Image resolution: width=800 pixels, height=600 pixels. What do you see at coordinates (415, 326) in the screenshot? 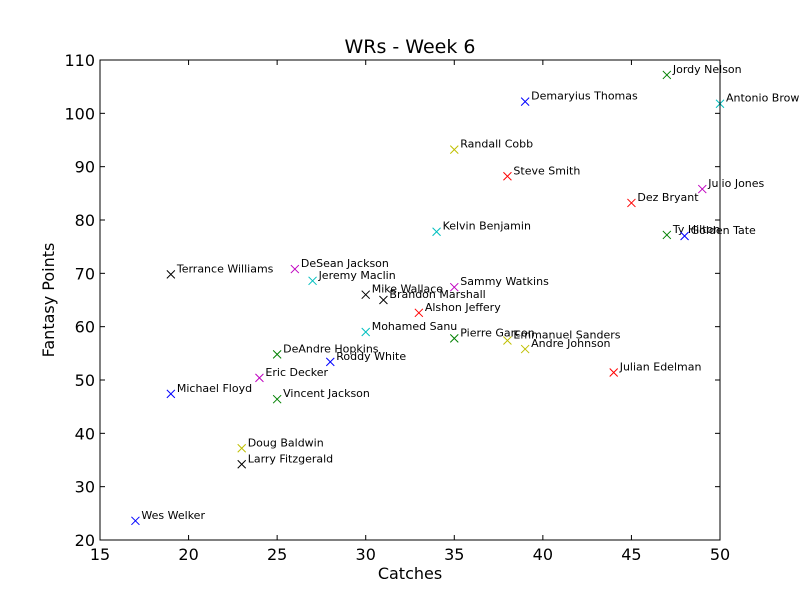
I see `point-label: Mohamed Sanu` at bounding box center [415, 326].